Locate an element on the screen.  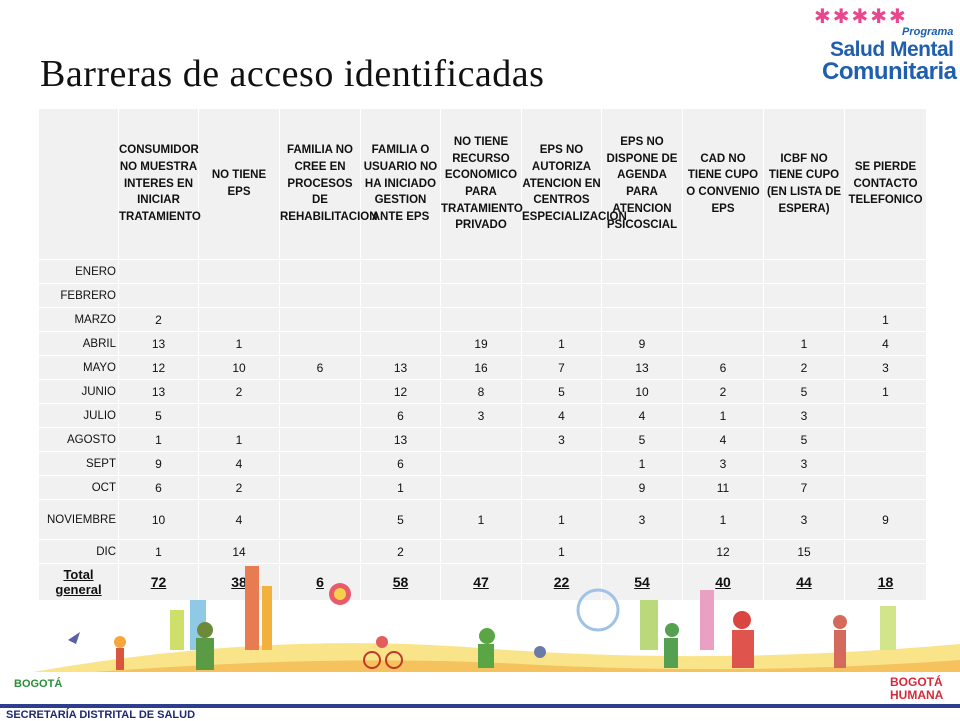
table-row: SEPT 9 4 6 1 3 3 is located at coordinates (482, 463).